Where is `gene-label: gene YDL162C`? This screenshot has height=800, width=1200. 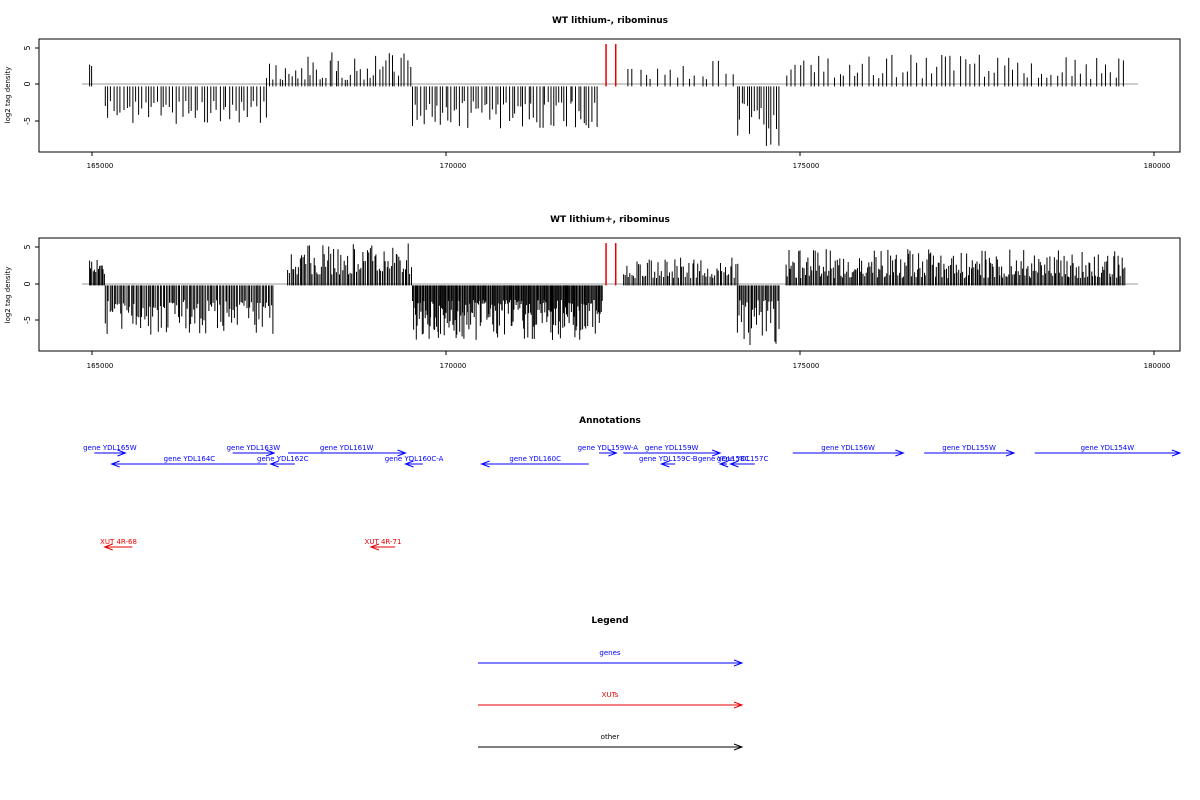
gene-label: gene YDL162C is located at coordinates (283, 459).